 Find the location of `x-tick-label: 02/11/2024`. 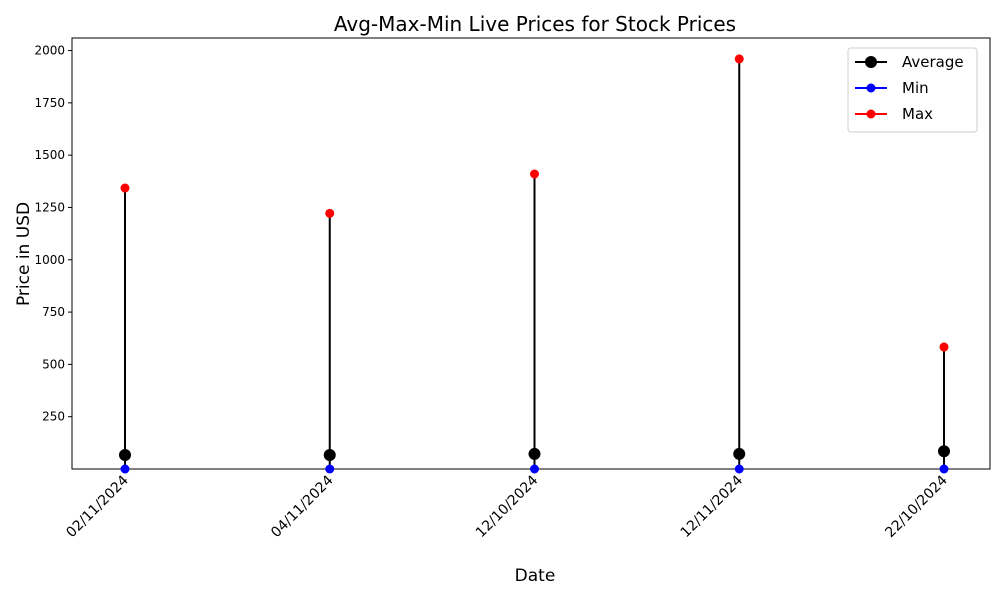

x-tick-label: 02/11/2024 is located at coordinates (97, 506).